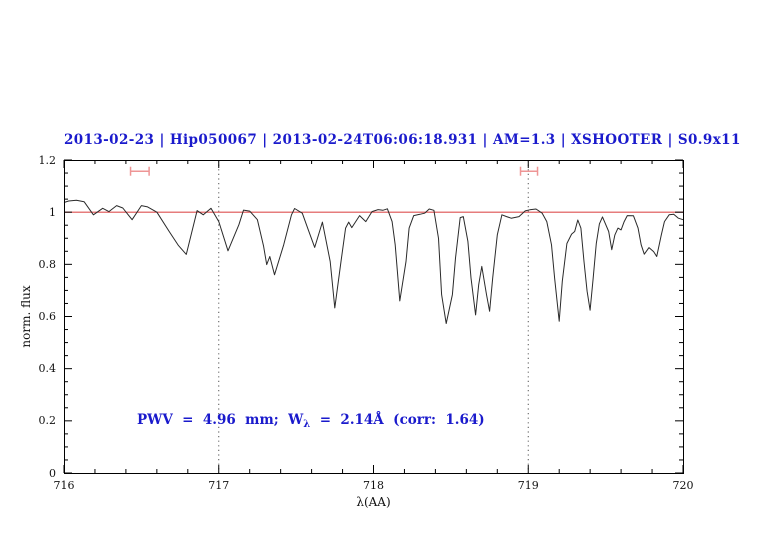 The width and height of the screenshot is (782, 542). Describe the element at coordinates (47, 160) in the screenshot. I see `y-tick-label: 1.2` at that location.